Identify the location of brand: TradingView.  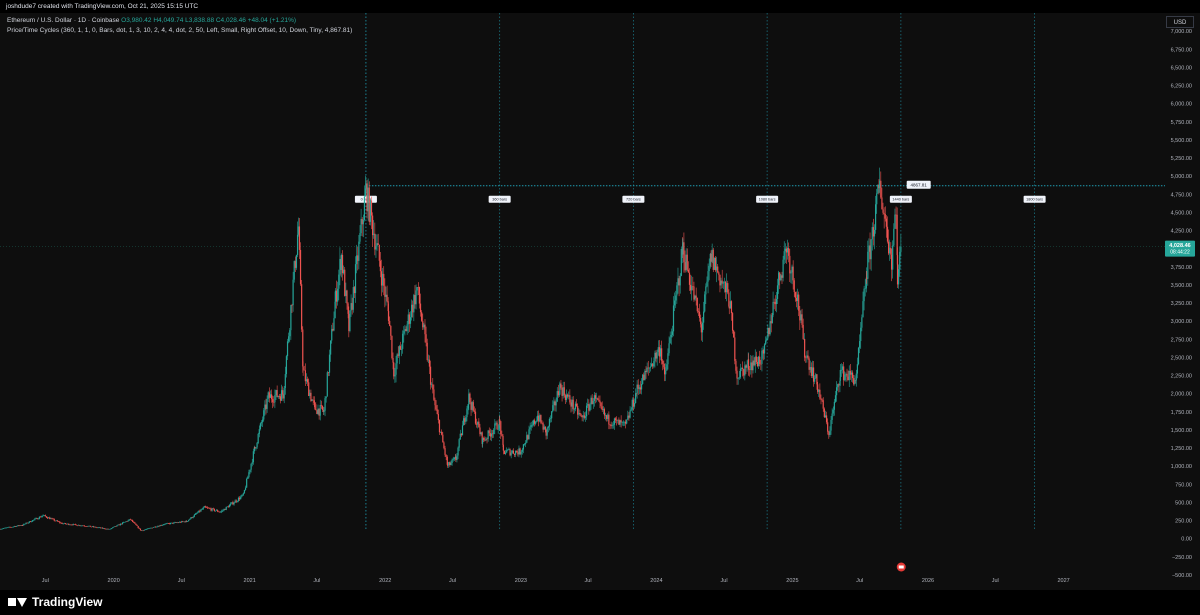
(55, 602).